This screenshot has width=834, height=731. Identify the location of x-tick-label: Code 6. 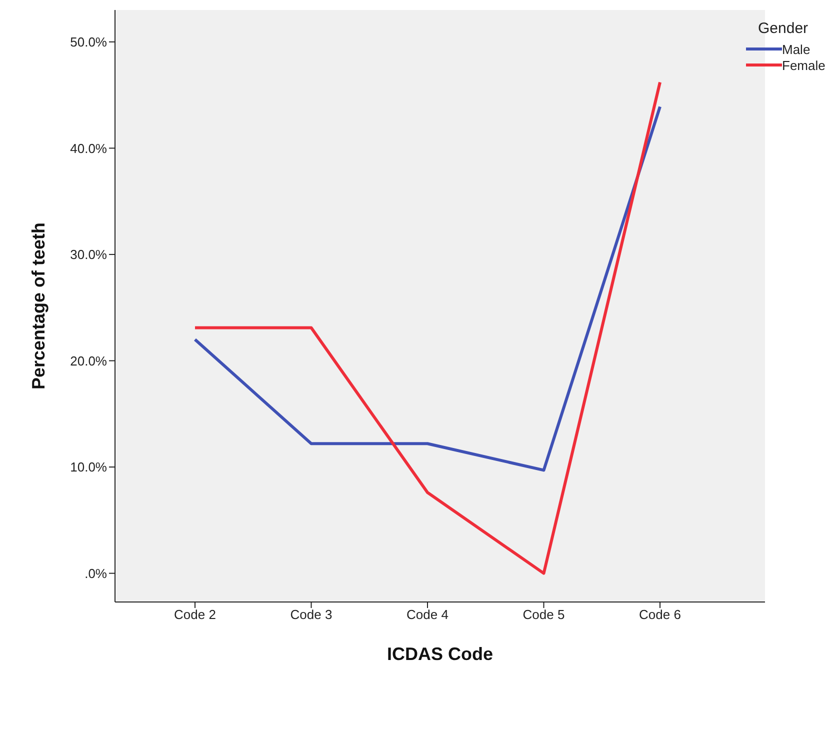
(660, 614).